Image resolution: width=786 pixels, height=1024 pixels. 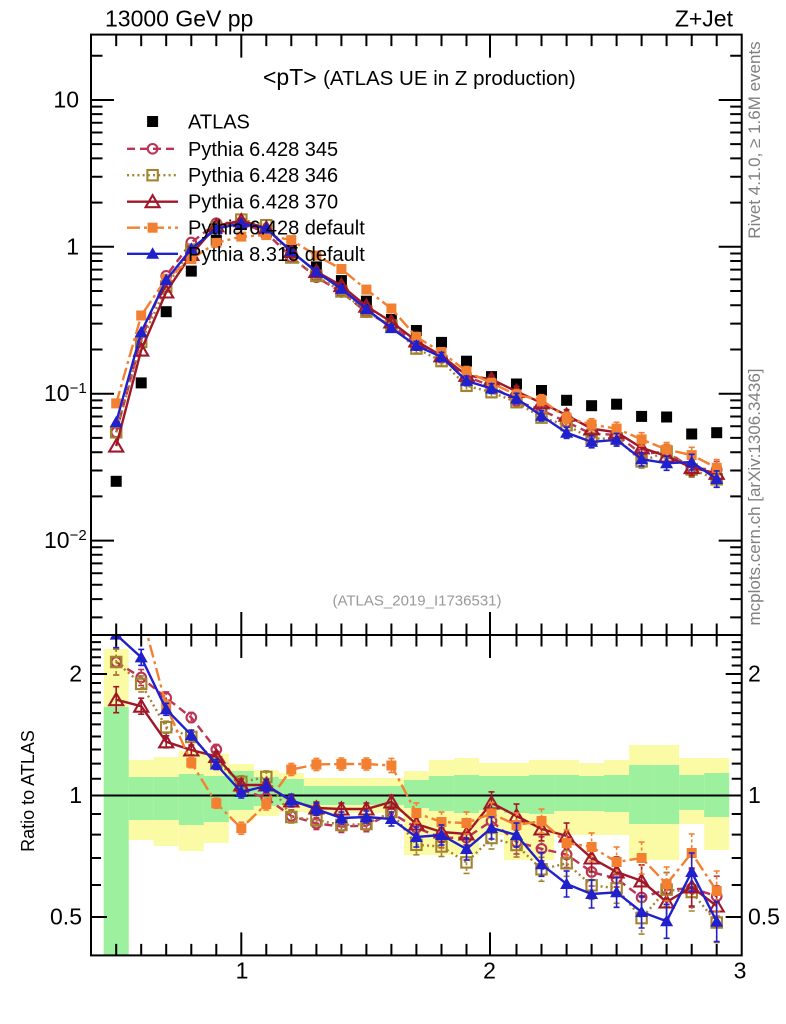 What do you see at coordinates (263, 150) in the screenshot?
I see `svg-text: Pythia 6.428 345` at bounding box center [263, 150].